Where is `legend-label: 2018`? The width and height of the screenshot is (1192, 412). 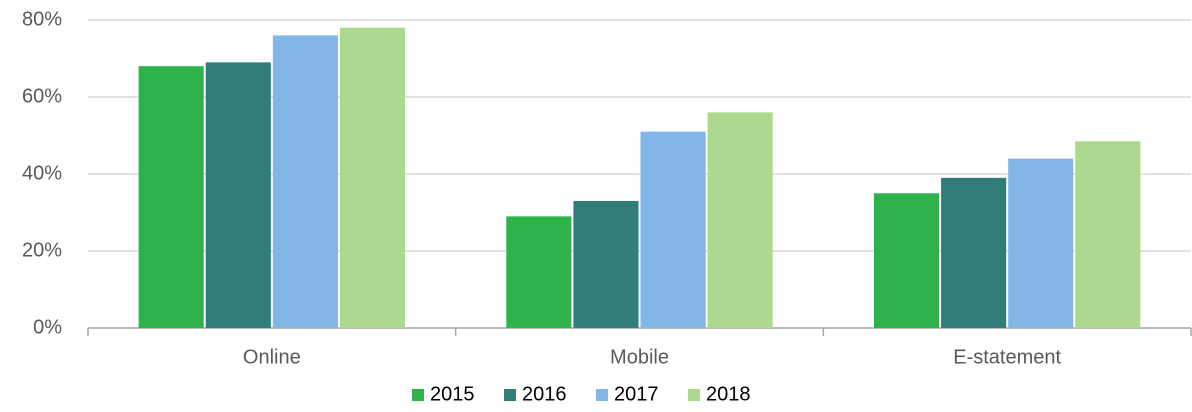 legend-label: 2018 is located at coordinates (728, 394).